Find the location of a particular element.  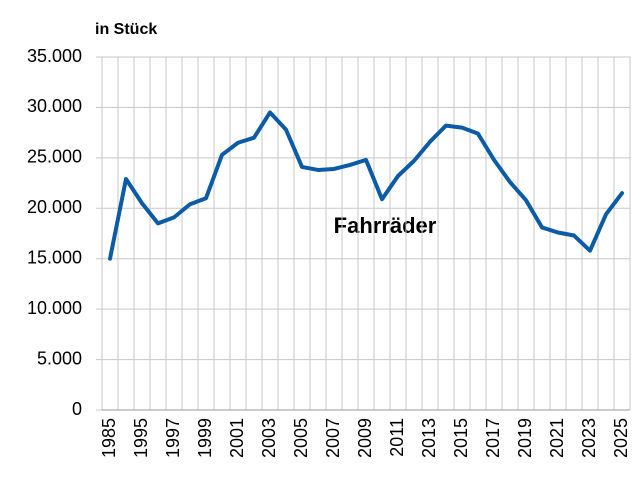

series-label: Fahrräder is located at coordinates (385, 225).